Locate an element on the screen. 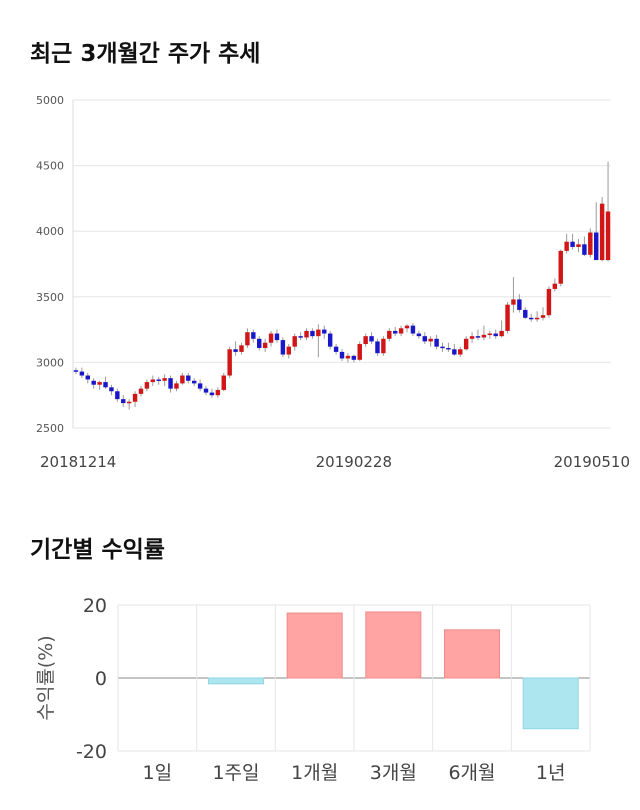  price-y-tick-label: 2500 is located at coordinates (50, 428).